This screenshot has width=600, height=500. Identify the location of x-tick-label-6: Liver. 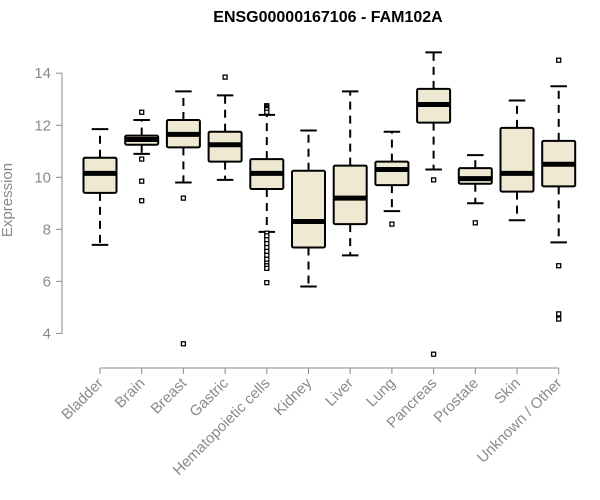
(339, 392).